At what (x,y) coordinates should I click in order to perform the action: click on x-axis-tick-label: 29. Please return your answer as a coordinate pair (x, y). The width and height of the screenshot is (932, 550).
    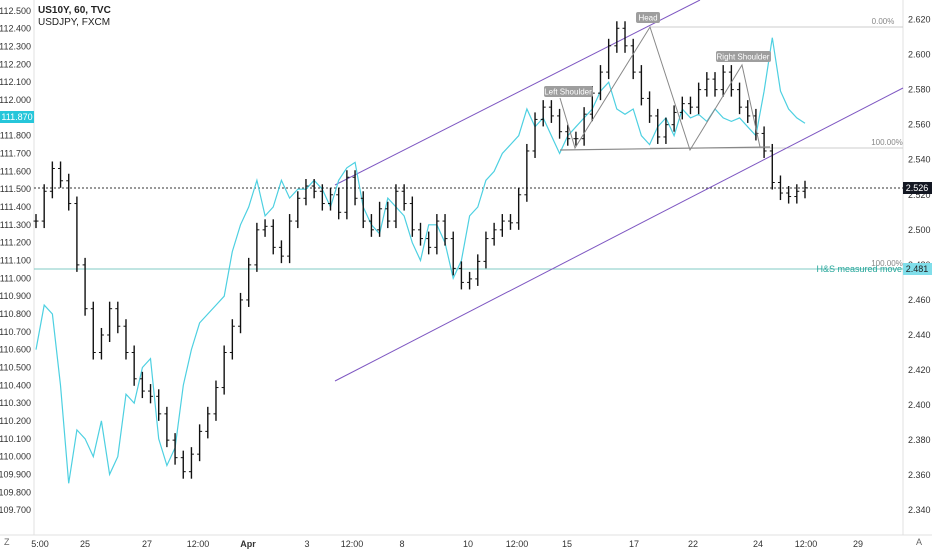
    Looking at the image, I should click on (858, 544).